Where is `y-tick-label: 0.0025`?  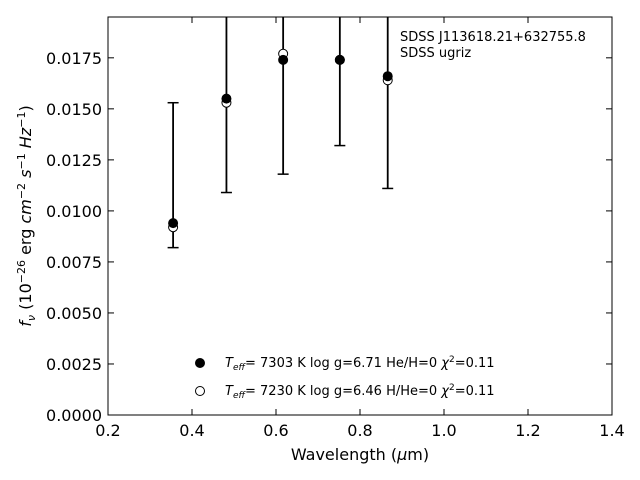 y-tick-label: 0.0025 is located at coordinates (74, 364).